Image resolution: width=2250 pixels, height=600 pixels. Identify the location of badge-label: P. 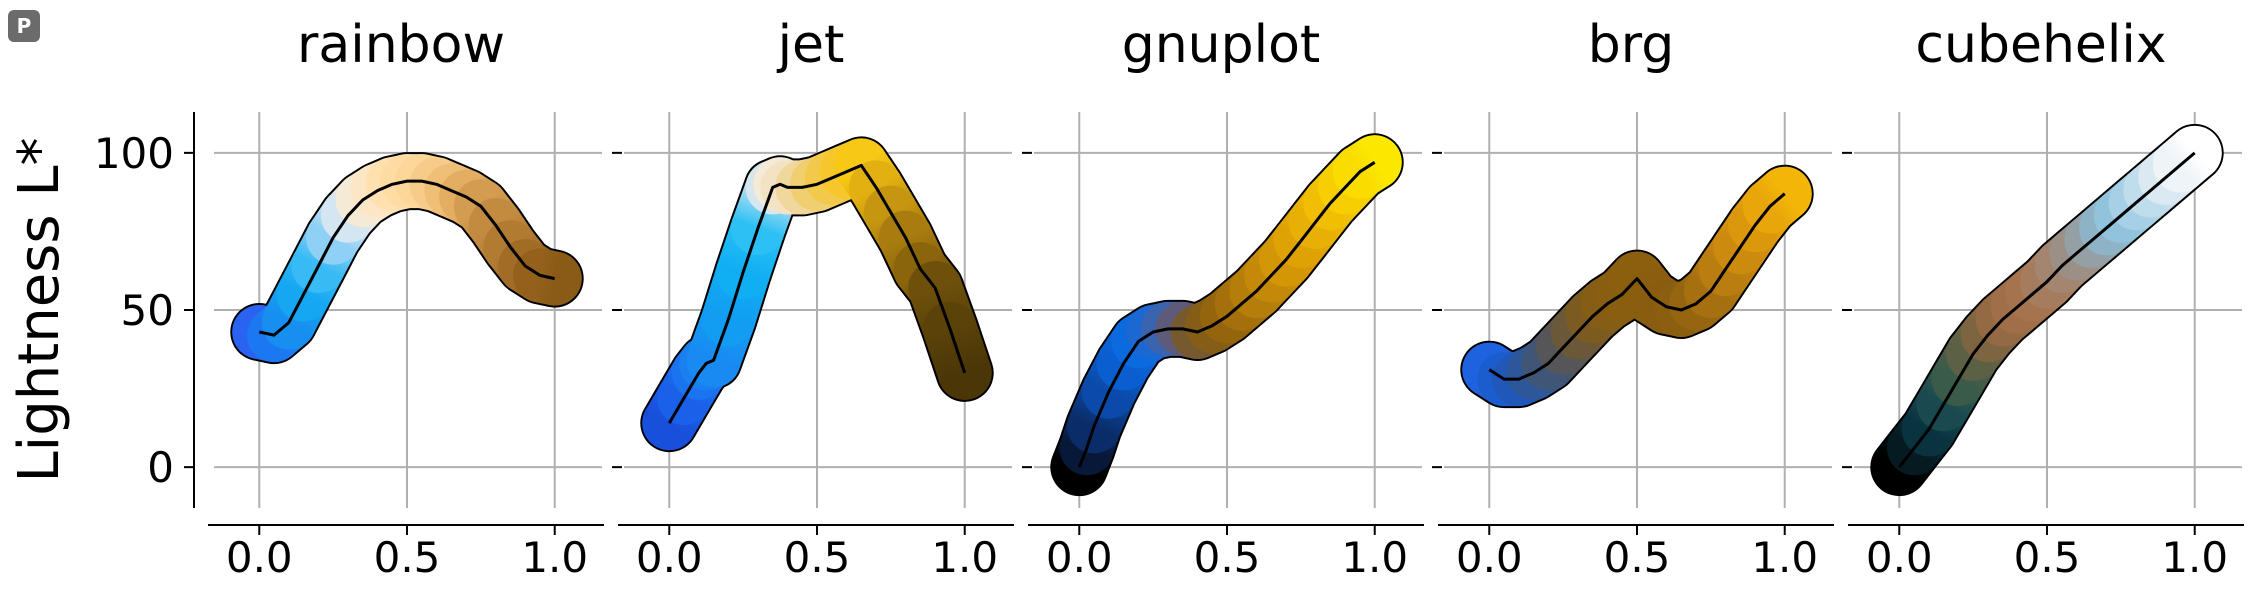
(24, 26).